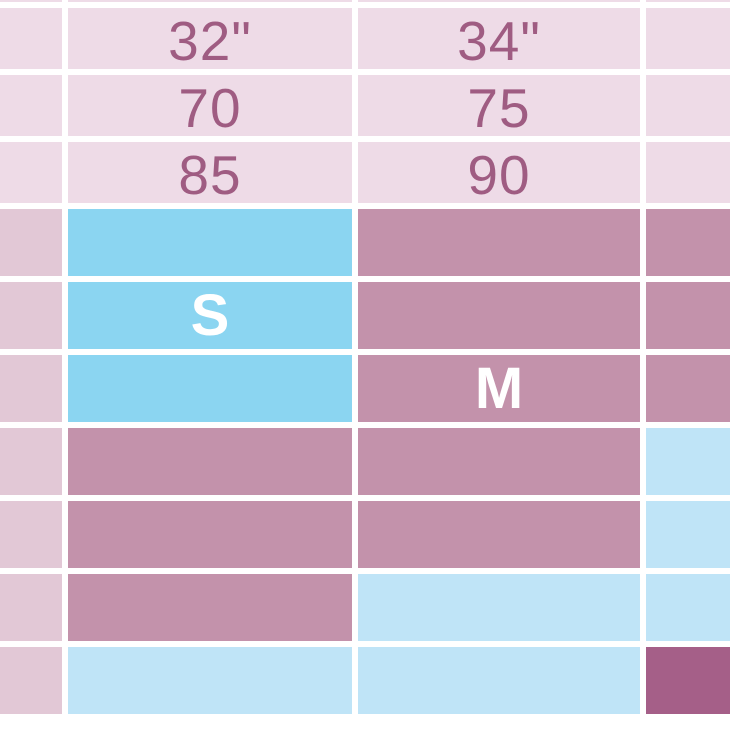 The height and width of the screenshot is (730, 730). Describe the element at coordinates (688, 680) in the screenshot. I see `cell-body-row-7-col3` at that location.